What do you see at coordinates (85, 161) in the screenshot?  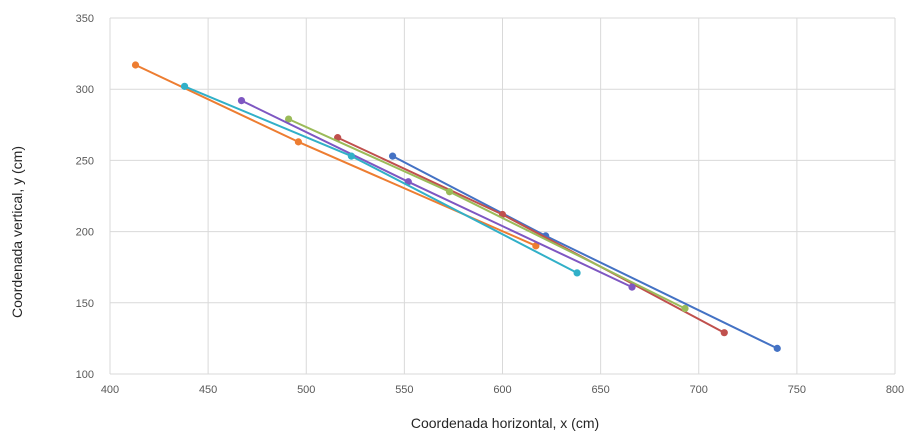 I see `y-tick-label: 250` at bounding box center [85, 161].